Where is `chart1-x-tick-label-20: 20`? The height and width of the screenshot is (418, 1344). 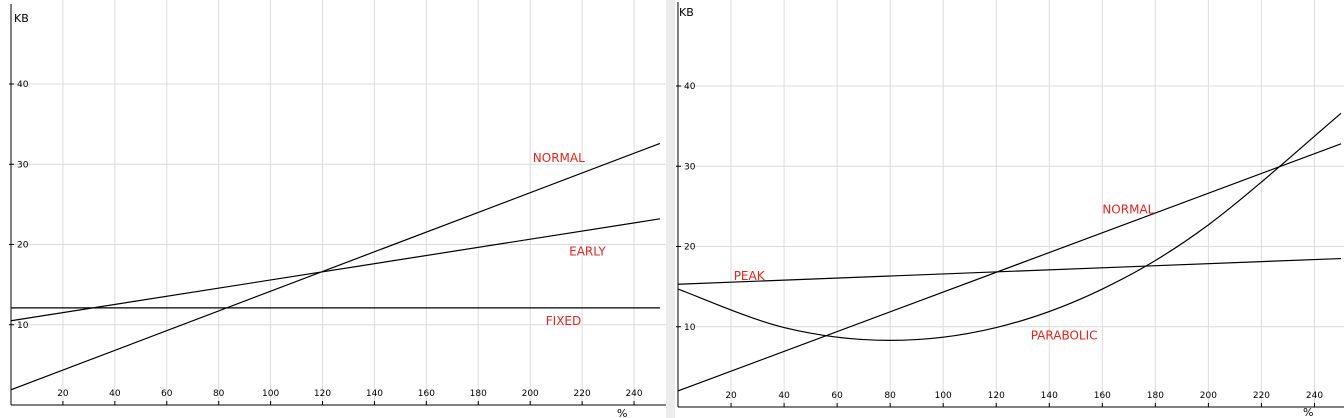 chart1-x-tick-label-20: 20 is located at coordinates (731, 396).